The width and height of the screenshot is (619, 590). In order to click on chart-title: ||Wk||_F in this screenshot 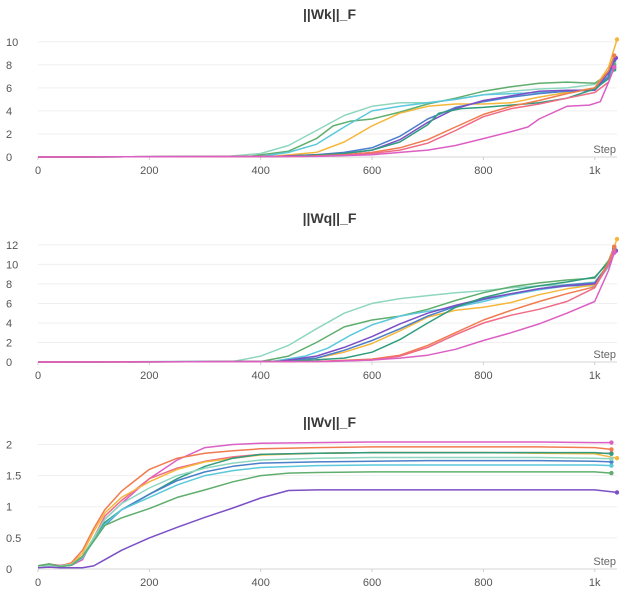, I will do `click(329, 14)`.